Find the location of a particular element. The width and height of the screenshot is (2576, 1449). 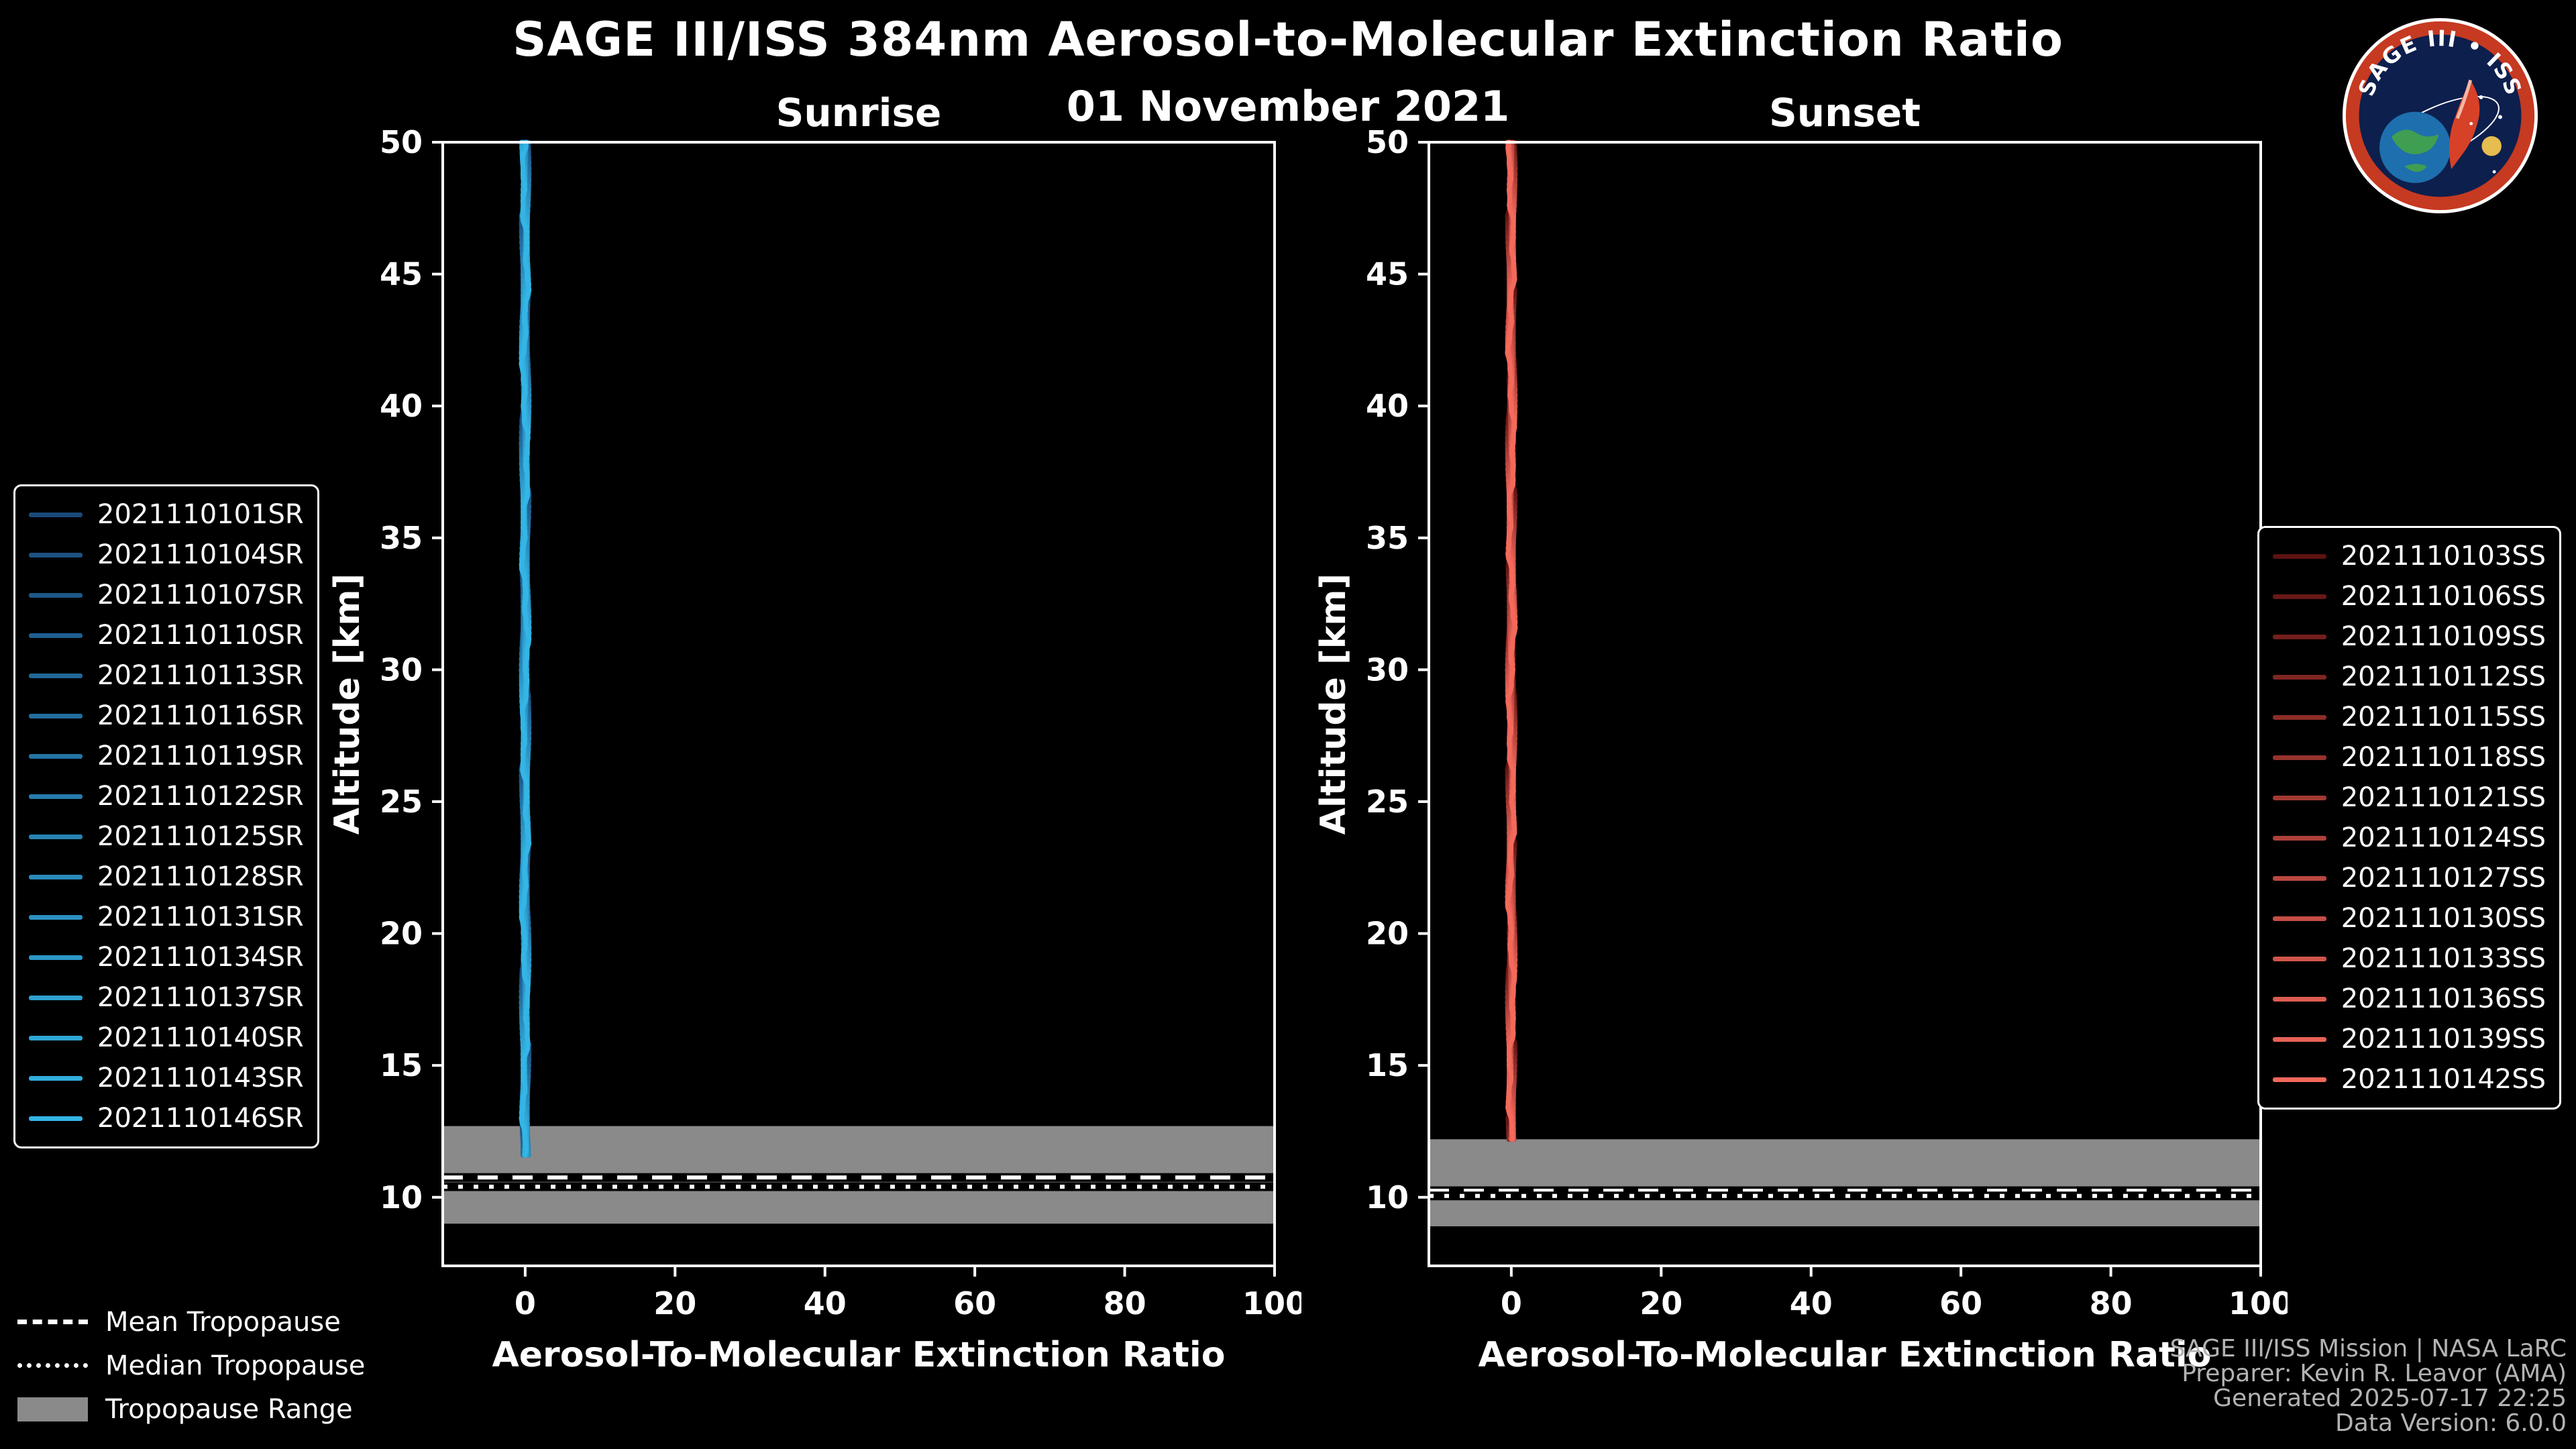

sage-logo: SAGE III • ISS is located at coordinates (2440, 116).